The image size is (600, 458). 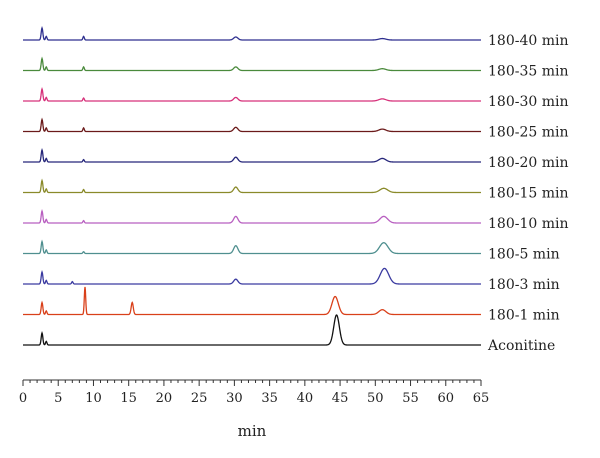 What do you see at coordinates (528, 163) in the screenshot?
I see `trace-label-4: 180-20 min` at bounding box center [528, 163].